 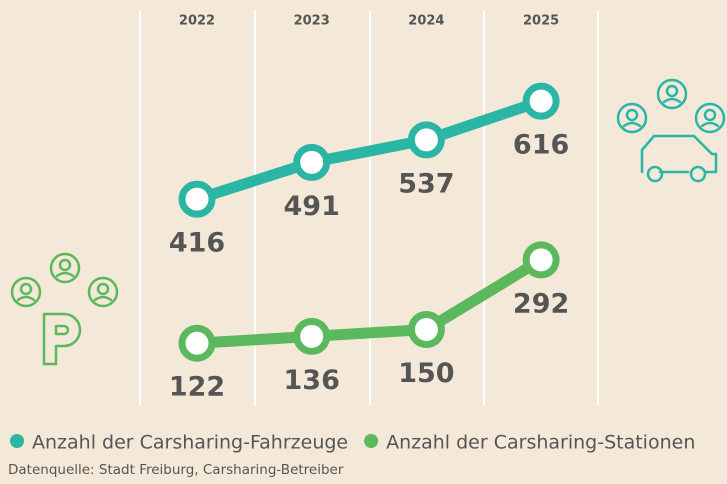 What do you see at coordinates (426, 373) in the screenshot?
I see `data-label: 150` at bounding box center [426, 373].